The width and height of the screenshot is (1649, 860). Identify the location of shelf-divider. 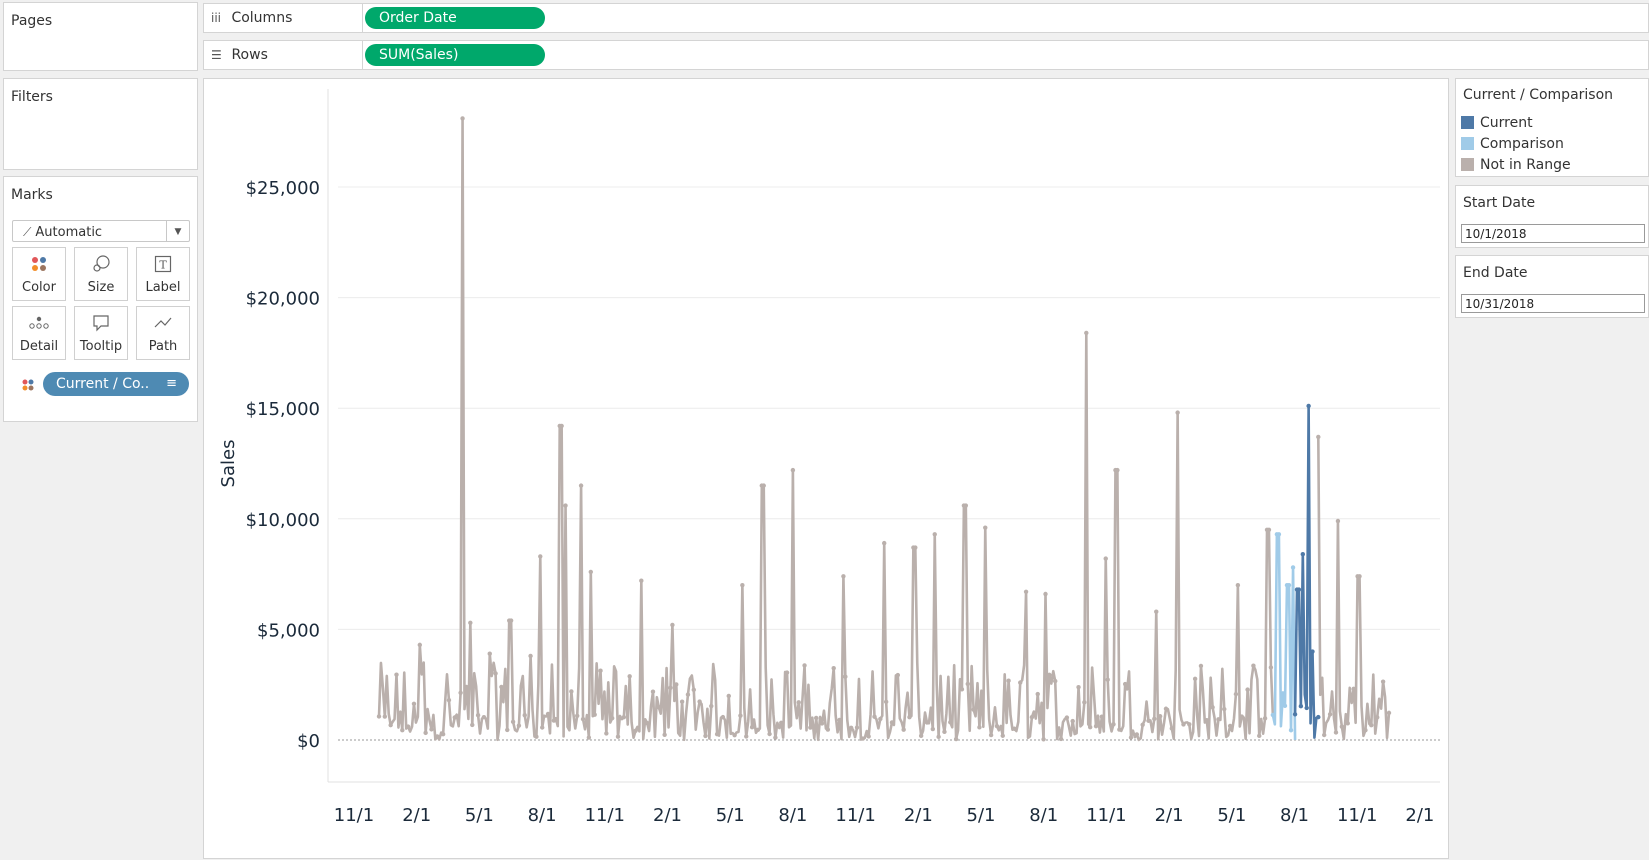
(362, 55).